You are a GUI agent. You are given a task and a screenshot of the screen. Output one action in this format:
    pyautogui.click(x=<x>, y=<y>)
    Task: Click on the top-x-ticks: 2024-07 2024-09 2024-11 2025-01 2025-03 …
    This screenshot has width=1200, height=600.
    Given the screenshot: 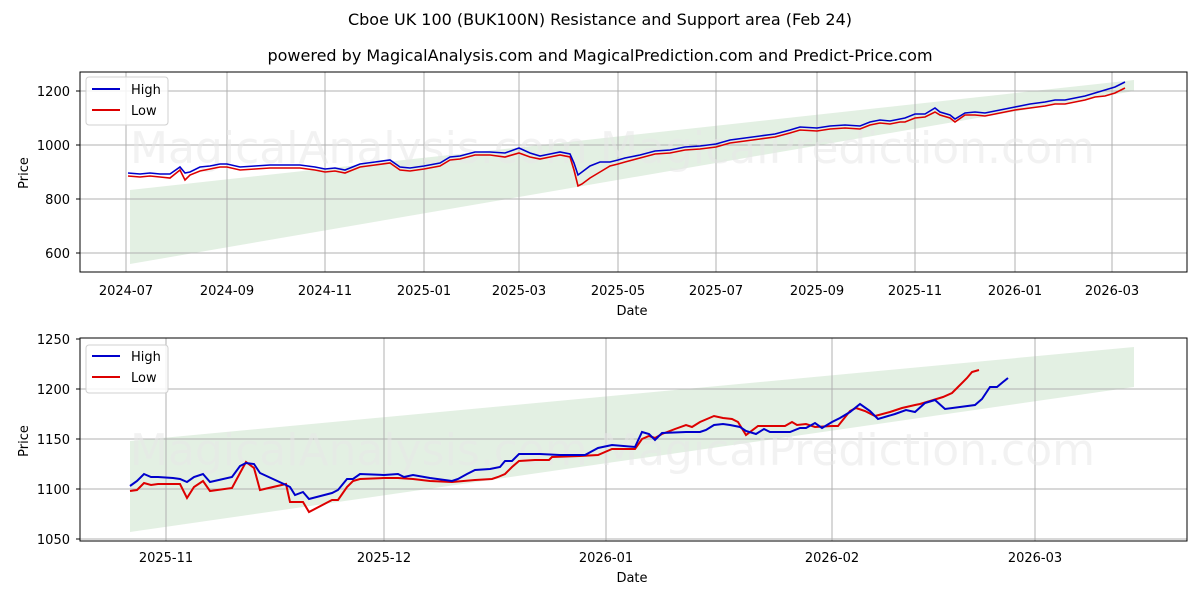 What is the action you would take?
    pyautogui.click(x=619, y=291)
    